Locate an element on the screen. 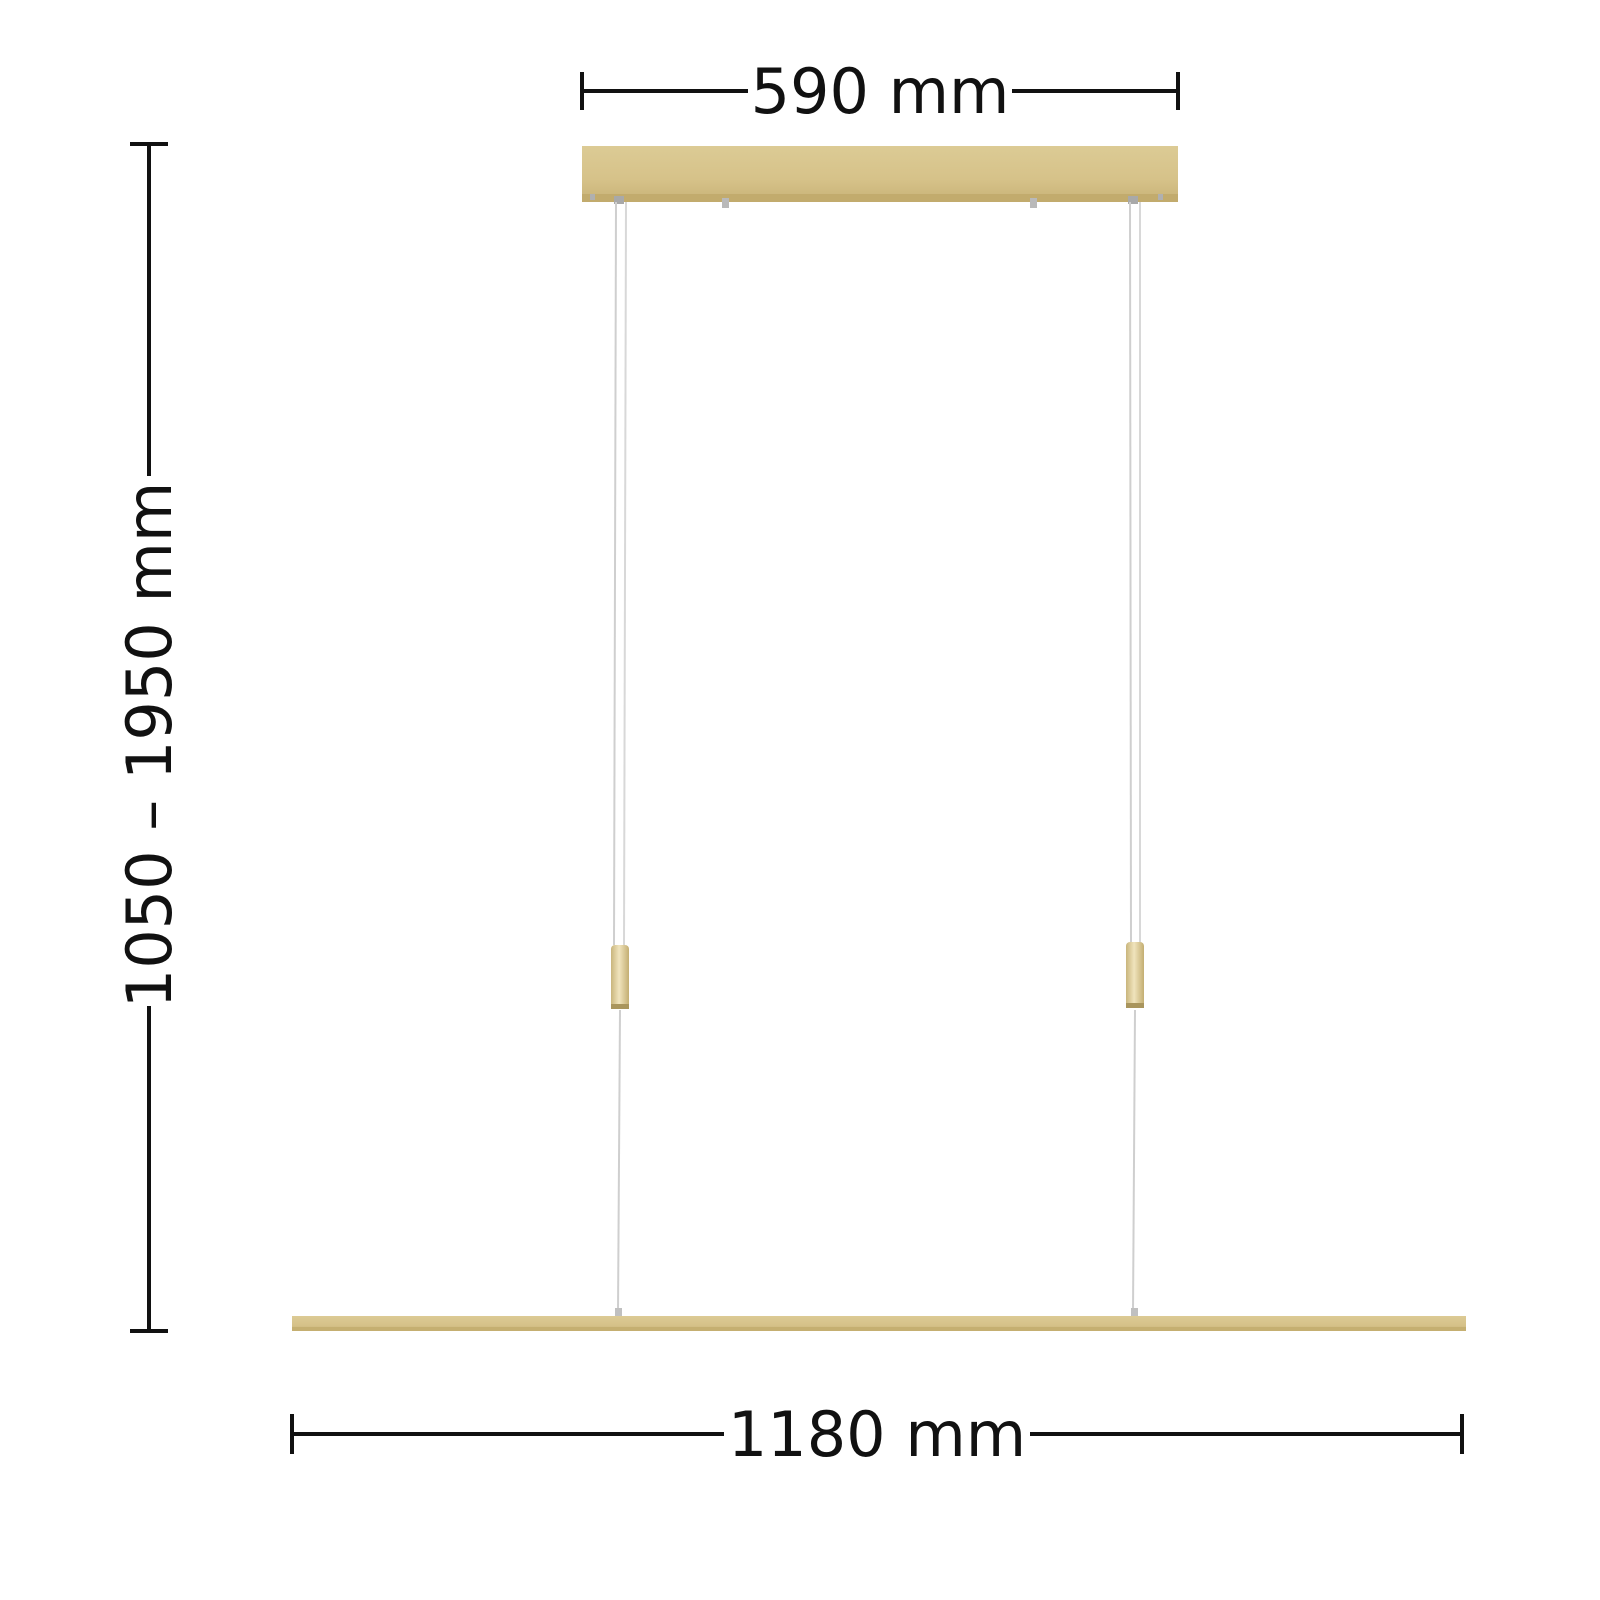 The image size is (1600, 1600). height-range-dimension: 1050 – 1950 mm is located at coordinates (149, 737).